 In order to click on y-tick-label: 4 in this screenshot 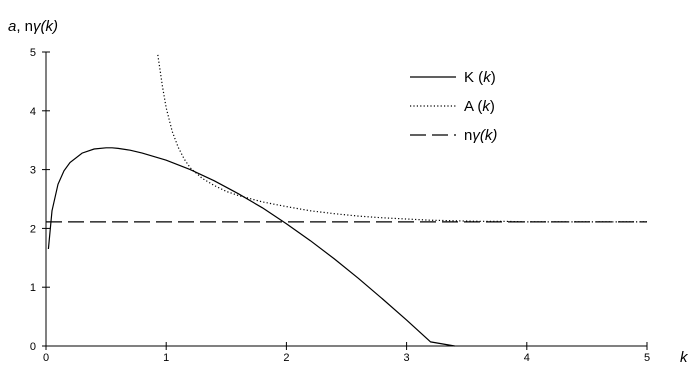, I will do `click(33, 112)`.